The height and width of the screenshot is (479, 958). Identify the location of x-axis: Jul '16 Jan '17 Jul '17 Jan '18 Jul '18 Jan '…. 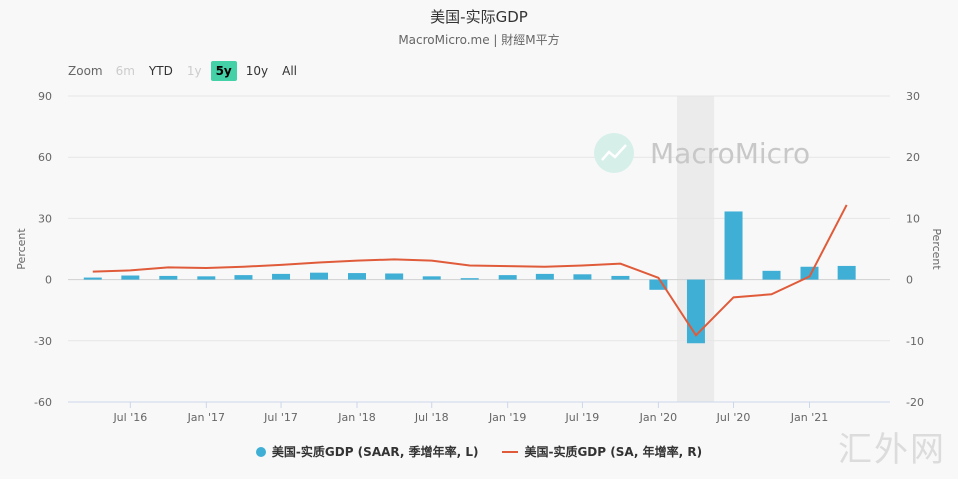
(479, 412).